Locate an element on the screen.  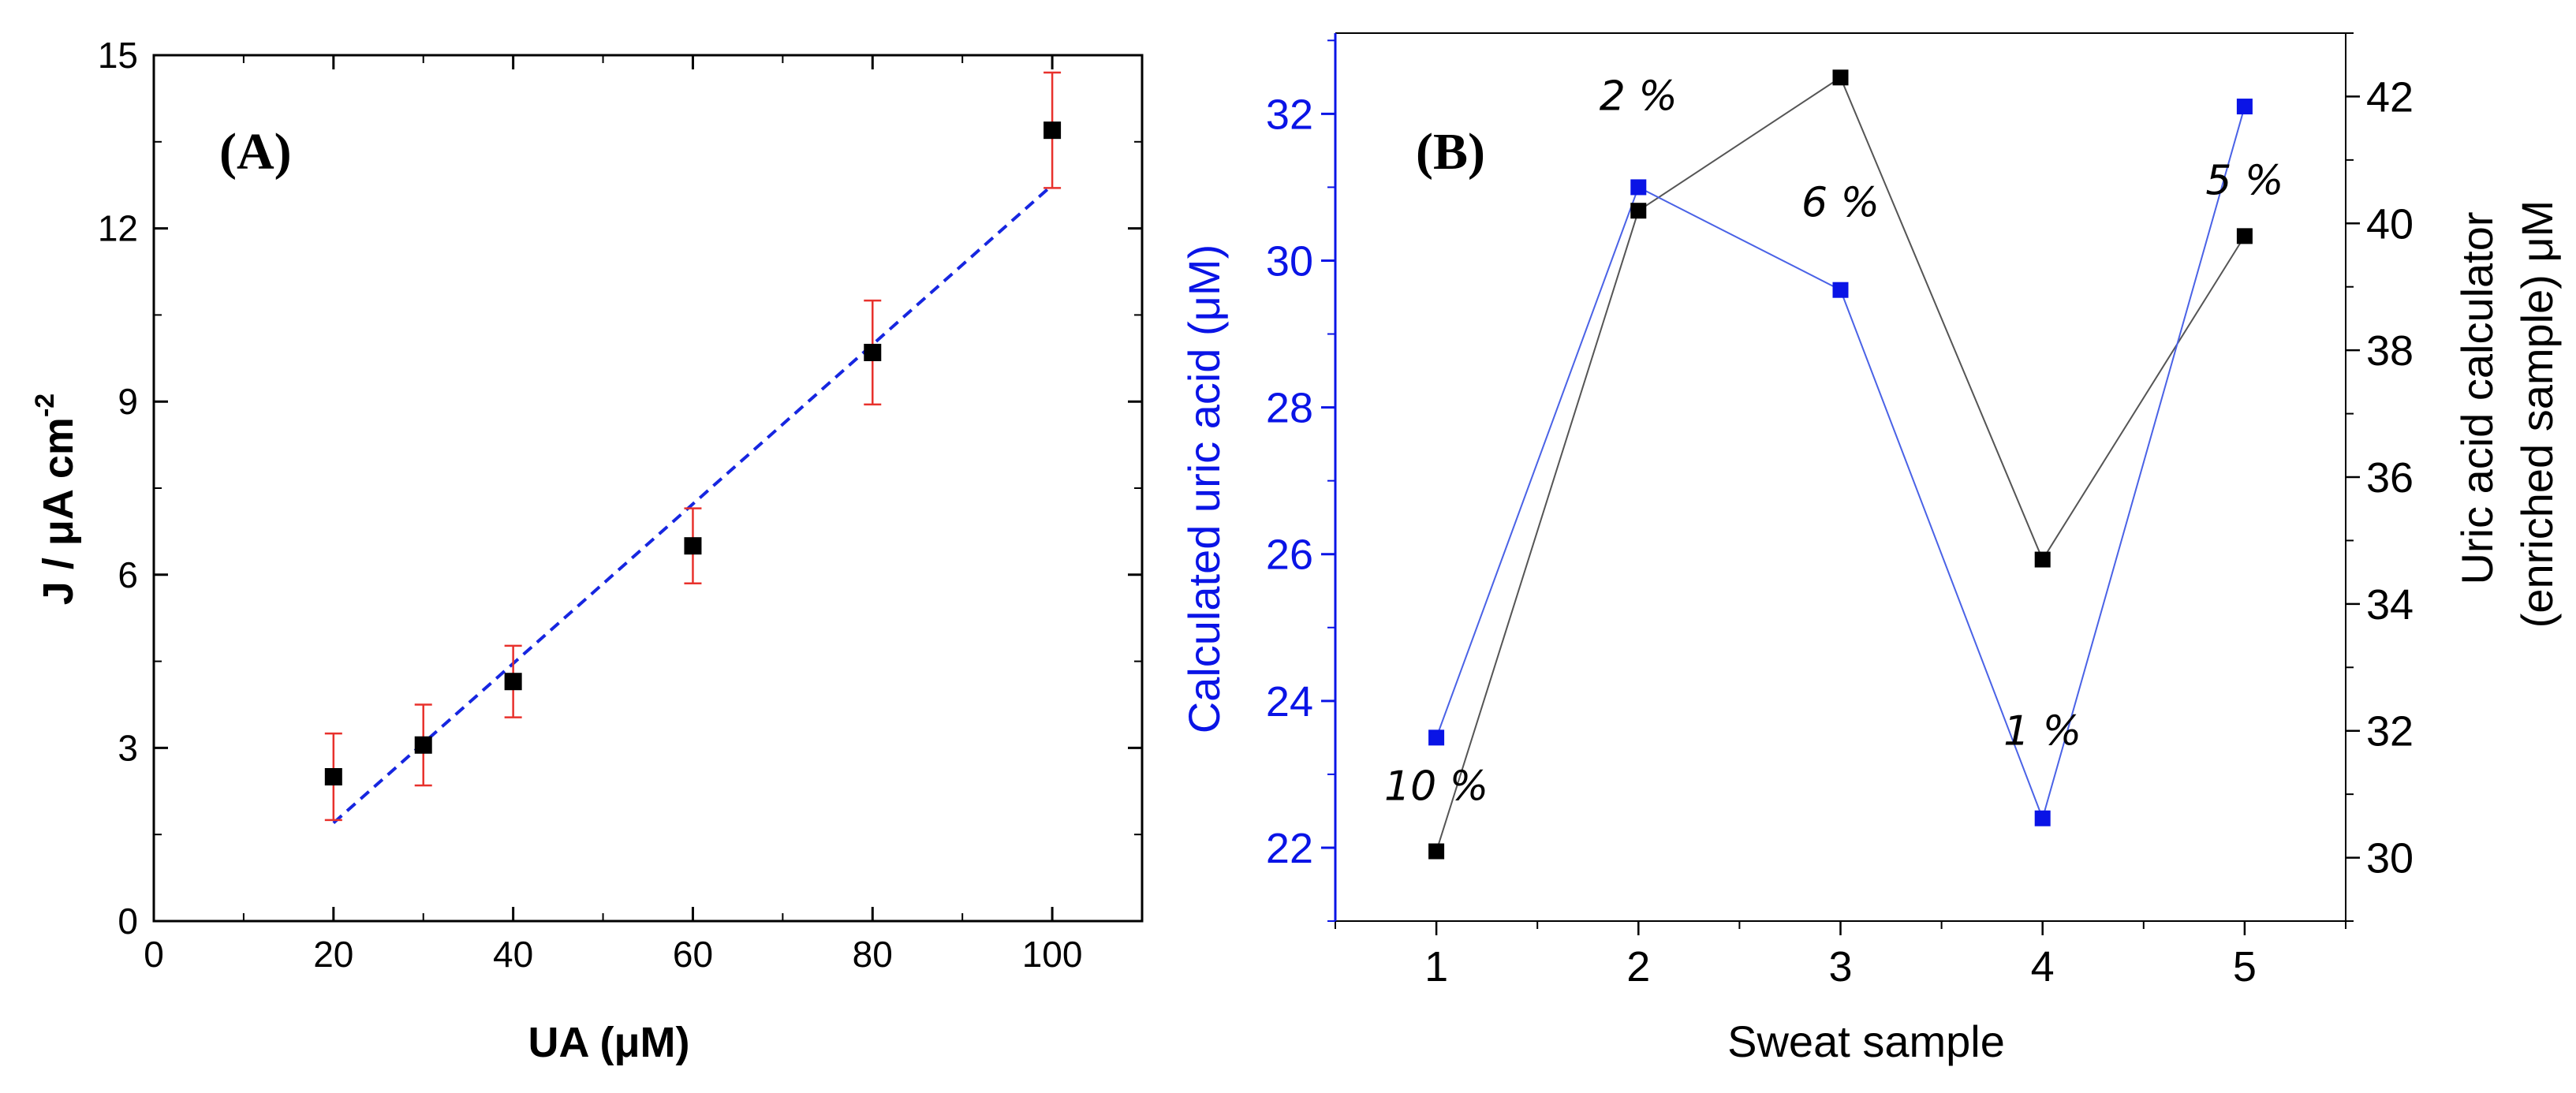
panel-a-y-axis-label-unit: / μA cm is located at coordinates (58, 499).